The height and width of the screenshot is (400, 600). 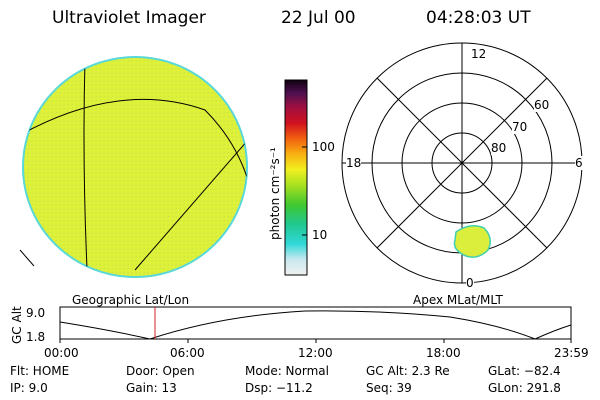 What do you see at coordinates (524, 371) in the screenshot?
I see `info-glat: GLat: −82.4` at bounding box center [524, 371].